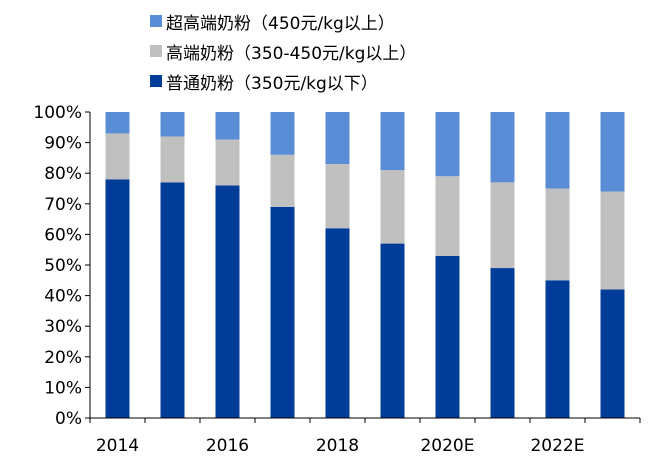  What do you see at coordinates (557, 446) in the screenshot?
I see `x-tick-label-2022E: 2022E` at bounding box center [557, 446].